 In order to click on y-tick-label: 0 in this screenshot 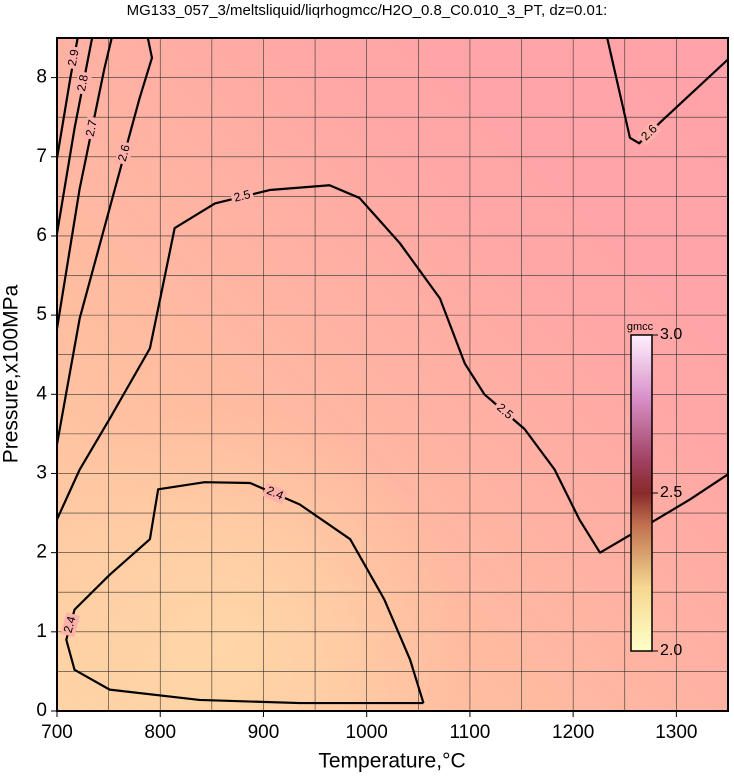, I will do `click(41, 710)`.